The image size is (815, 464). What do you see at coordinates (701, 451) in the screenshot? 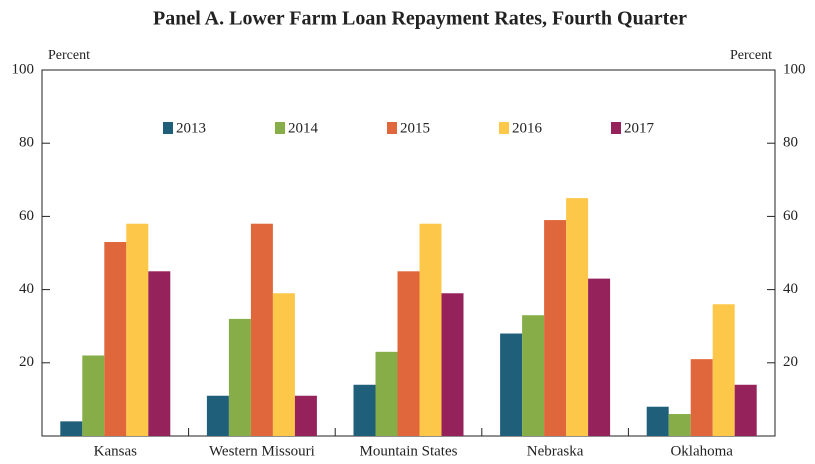
I see `x-tick-label: Oklahoma` at bounding box center [701, 451].